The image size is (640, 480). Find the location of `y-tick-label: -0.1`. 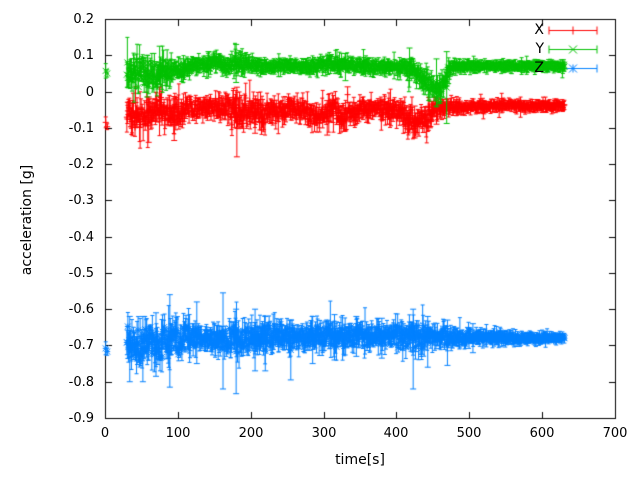

y-tick-label: -0.1 is located at coordinates (81, 128).